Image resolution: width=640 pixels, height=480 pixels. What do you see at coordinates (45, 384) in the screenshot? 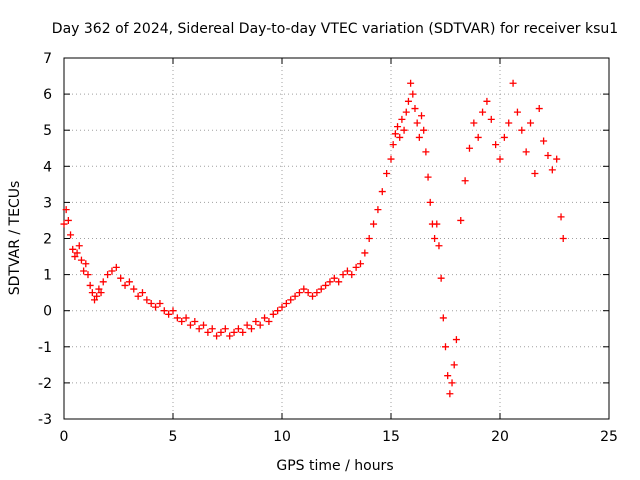
I see `y-tick-label: -2` at bounding box center [45, 384].